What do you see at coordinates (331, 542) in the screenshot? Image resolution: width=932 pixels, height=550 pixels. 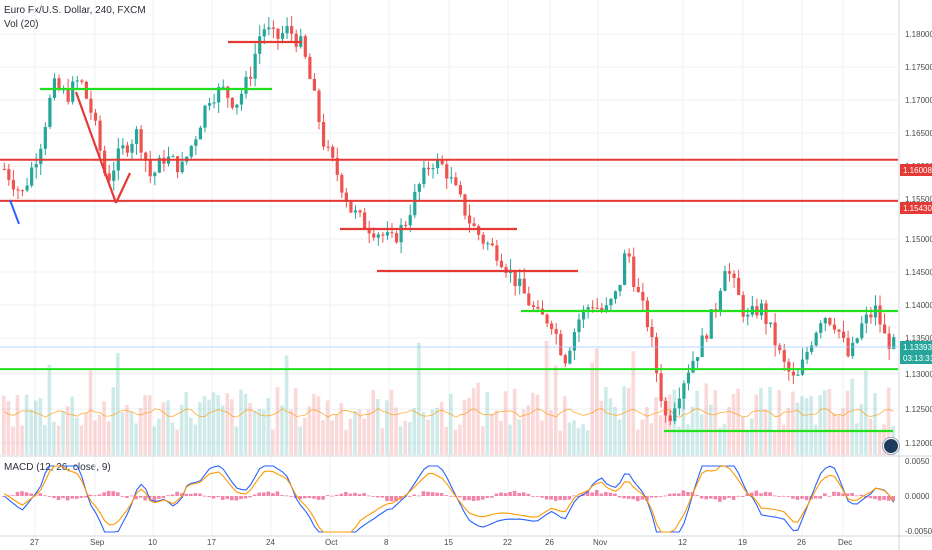 I see `x-tick-label: Oct` at bounding box center [331, 542].